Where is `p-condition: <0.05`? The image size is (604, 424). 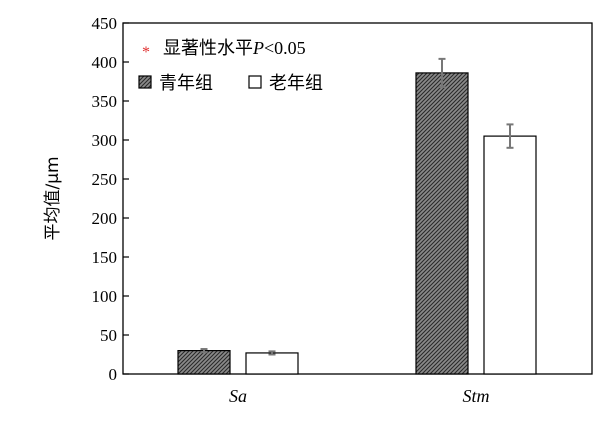 p-condition: <0.05 is located at coordinates (285, 48).